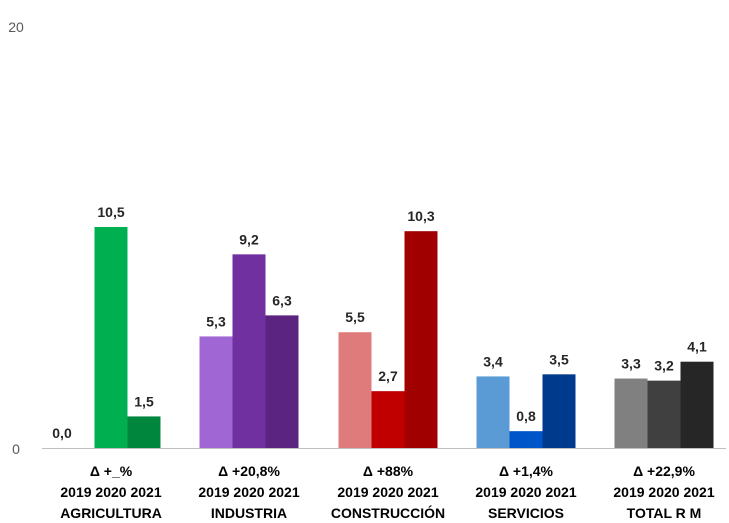  I want to click on data-label: 10,5, so click(110, 212).